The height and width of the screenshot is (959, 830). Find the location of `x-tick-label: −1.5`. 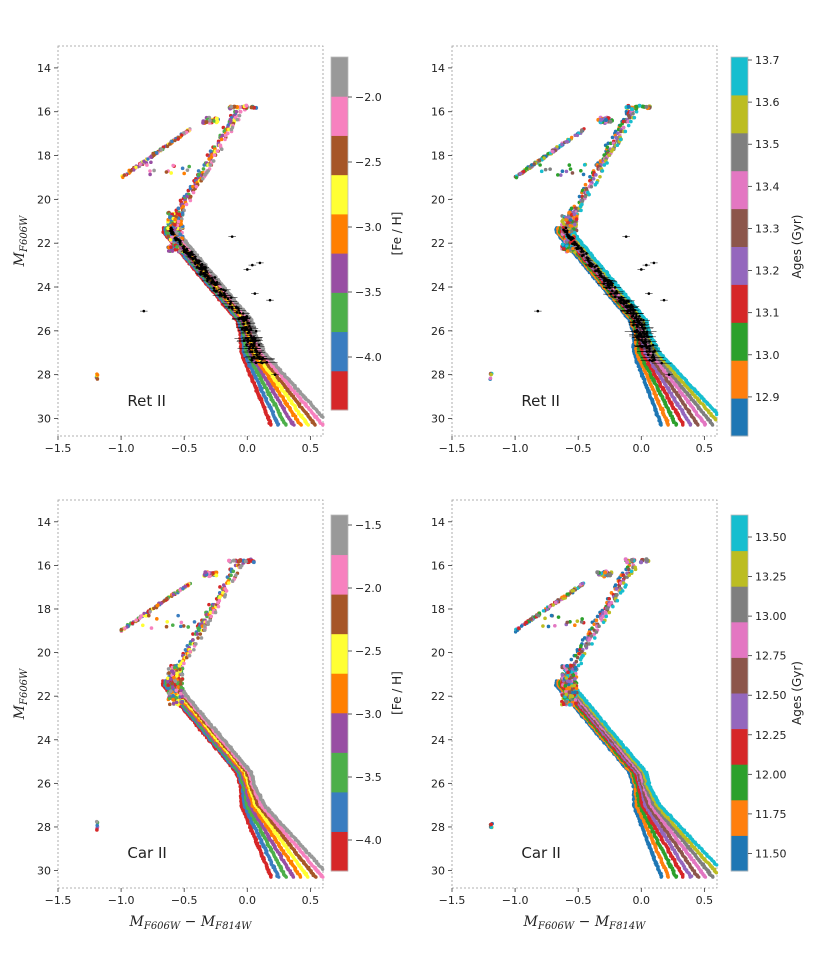

x-tick-label: −1.5 is located at coordinates (58, 448).